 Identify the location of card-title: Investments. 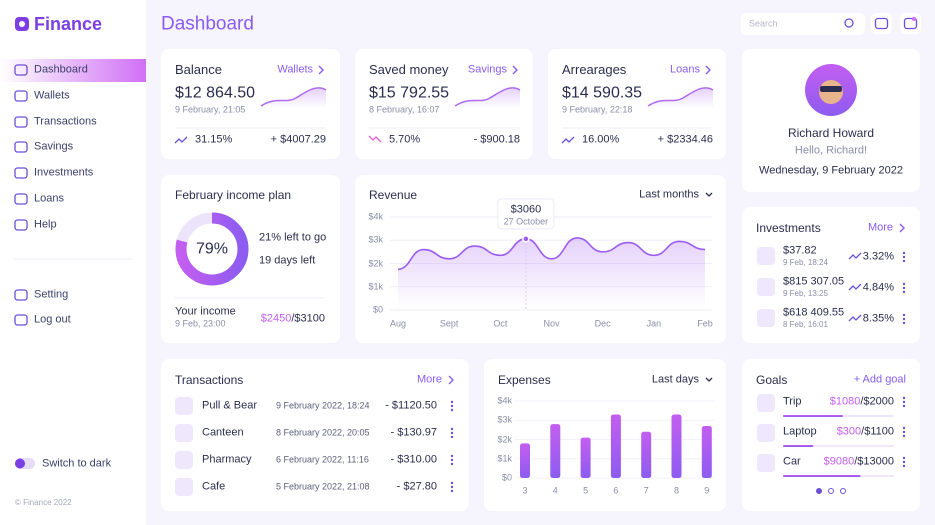
(788, 227).